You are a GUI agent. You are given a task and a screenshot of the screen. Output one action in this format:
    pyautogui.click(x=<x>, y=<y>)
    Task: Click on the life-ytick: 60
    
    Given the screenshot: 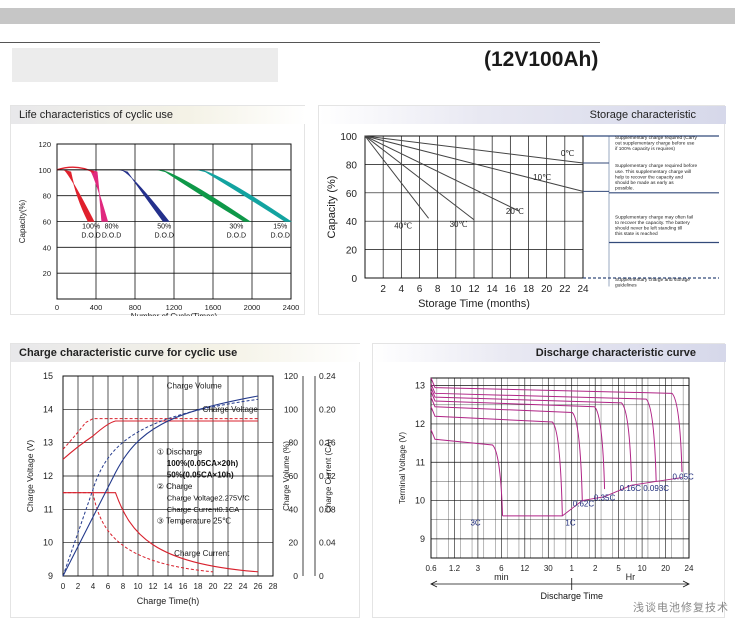 What is the action you would take?
    pyautogui.click(x=47, y=222)
    